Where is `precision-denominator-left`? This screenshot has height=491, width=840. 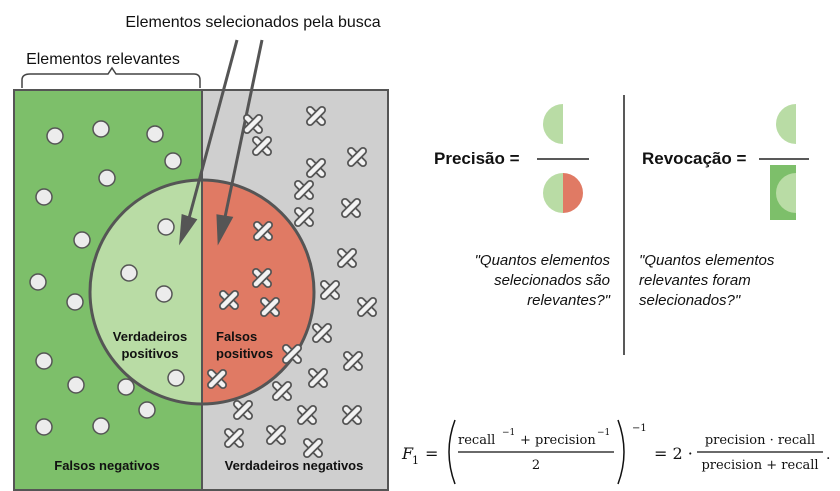
precision-denominator-left is located at coordinates (553, 193).